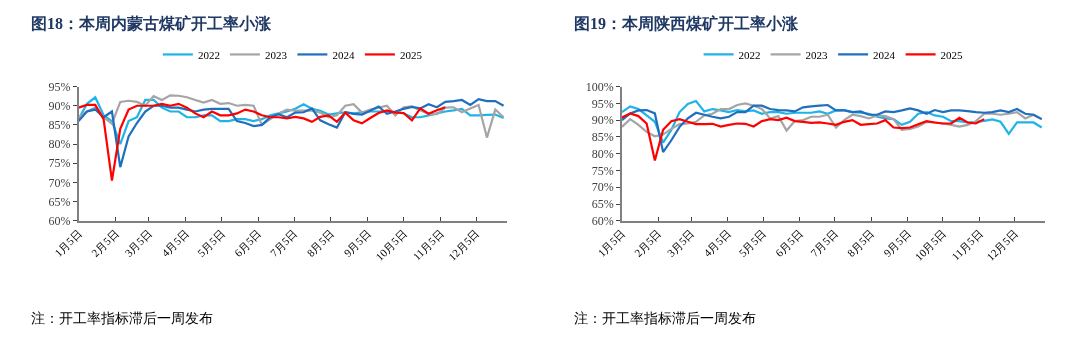  I want to click on chart-title: 图18：本周内蒙古煤矿开工率小涨, so click(151, 23).